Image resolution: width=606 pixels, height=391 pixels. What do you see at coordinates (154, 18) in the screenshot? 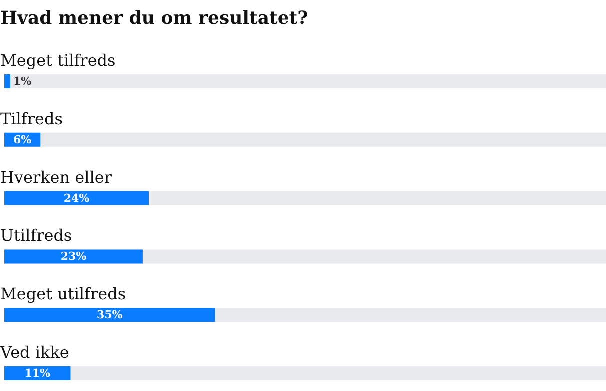
I see `chart-title: Hvad mener du om resultatet?` at bounding box center [154, 18].